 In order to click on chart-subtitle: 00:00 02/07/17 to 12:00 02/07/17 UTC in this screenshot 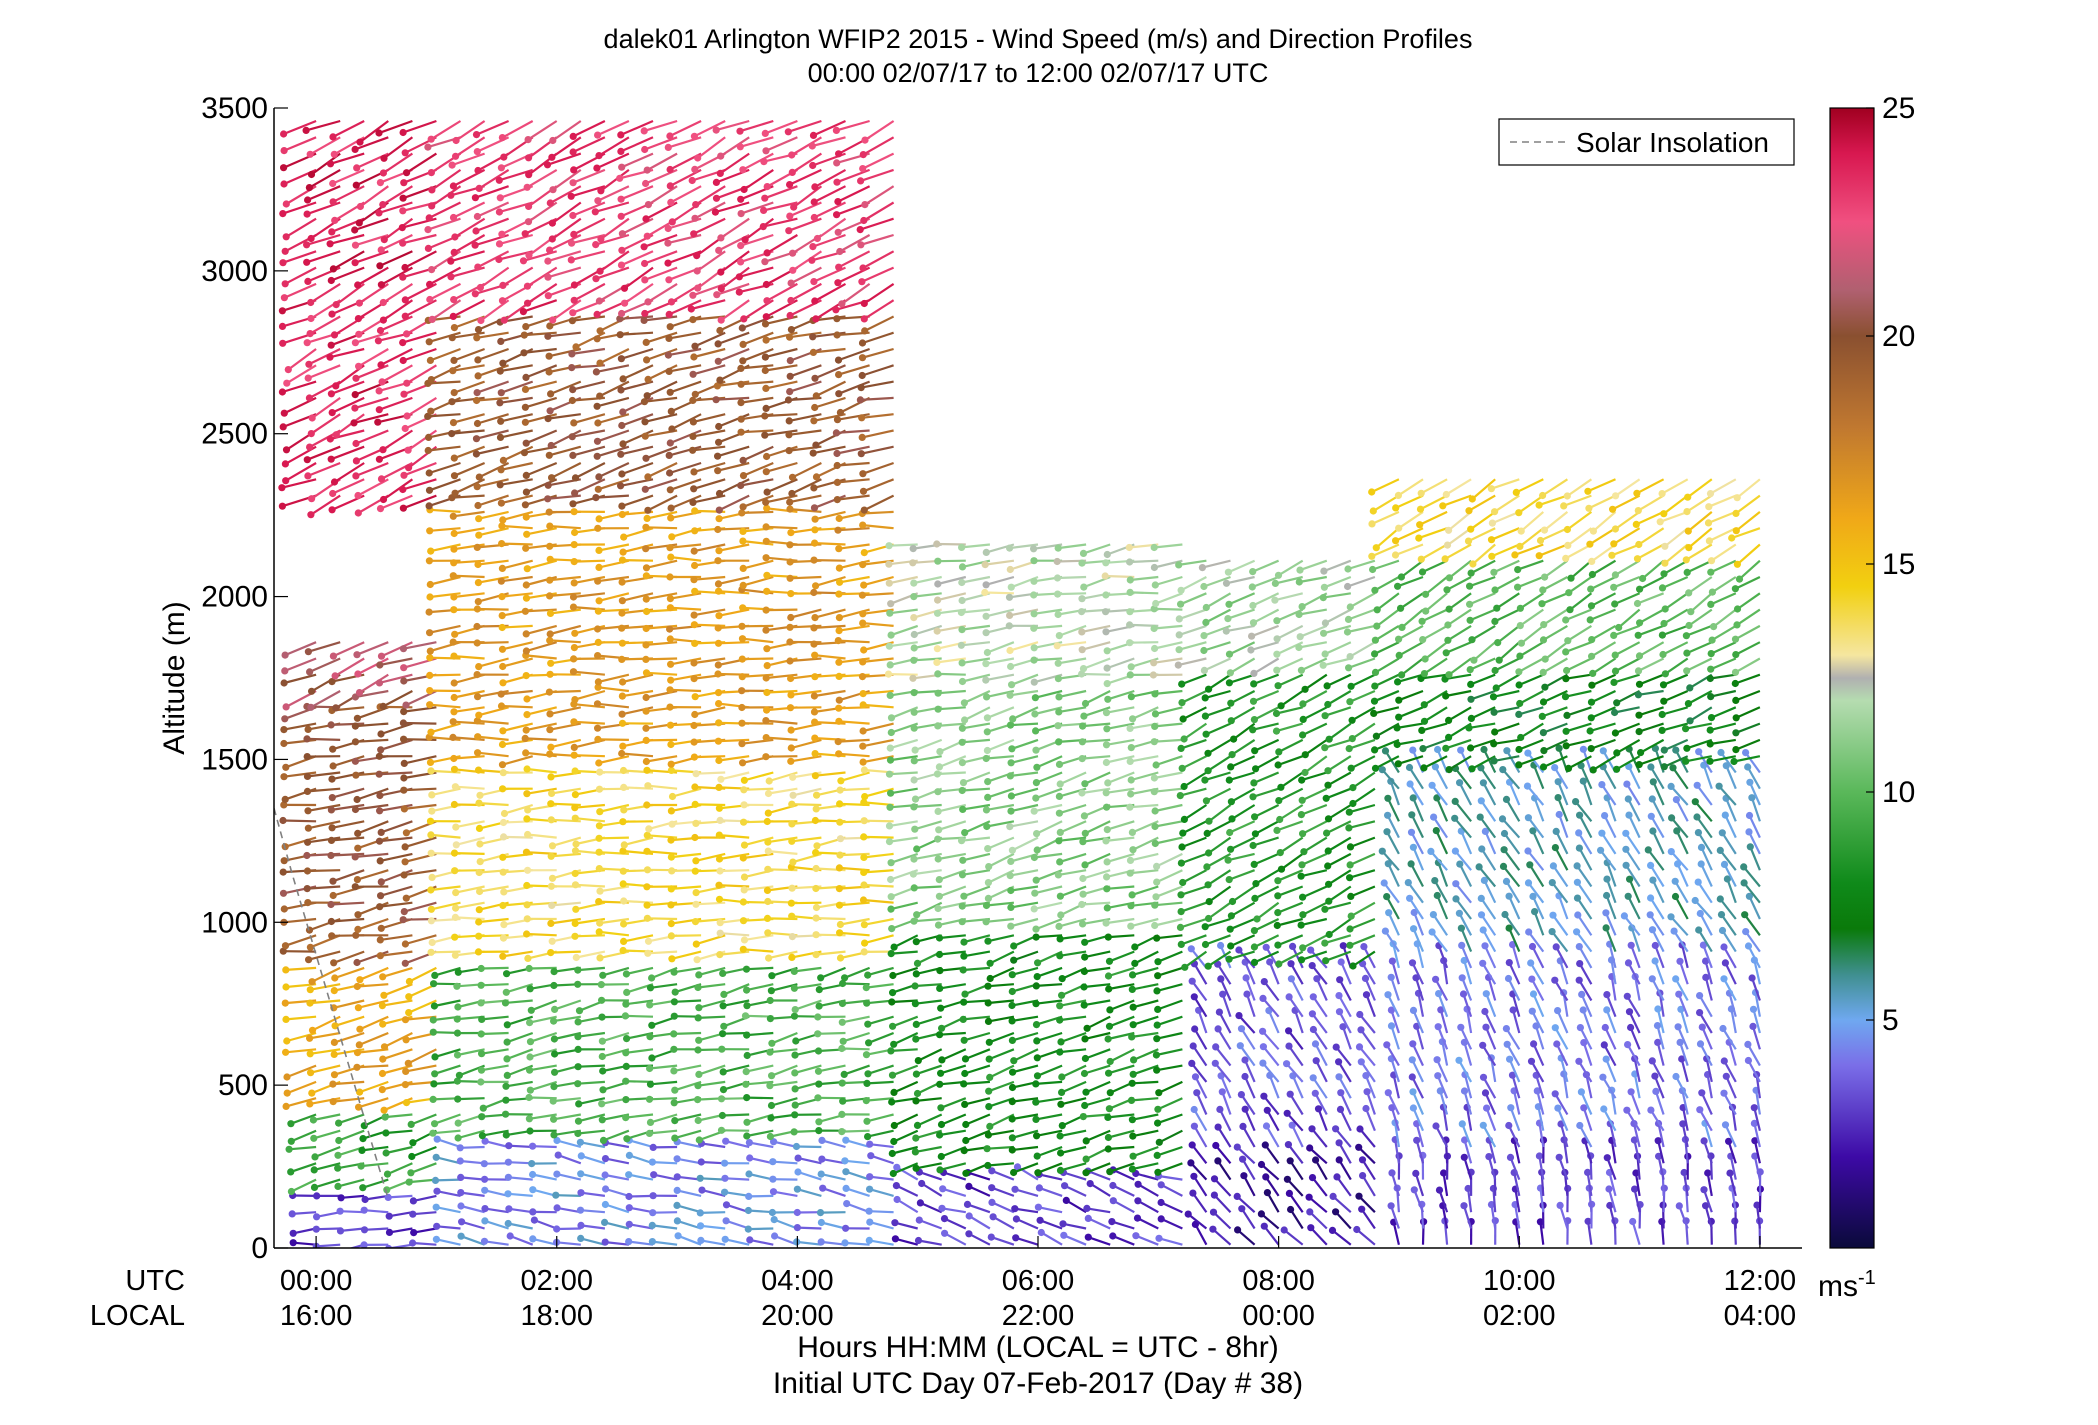, I will do `click(1038, 73)`.